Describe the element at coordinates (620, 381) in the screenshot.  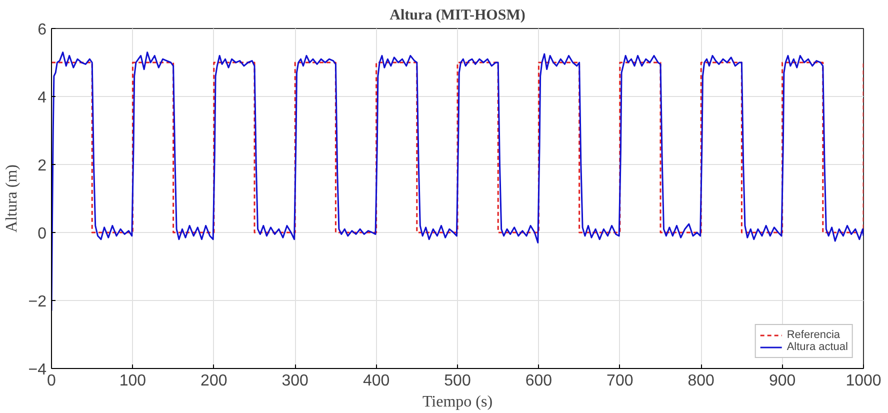
I see `x-tick-label: 700` at that location.